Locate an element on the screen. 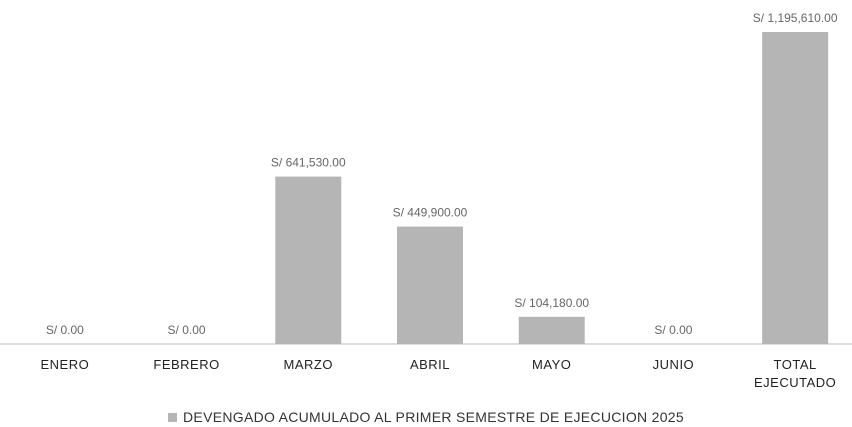 This screenshot has height=427, width=852. data-label: S/ 104,180.00 is located at coordinates (551, 303).